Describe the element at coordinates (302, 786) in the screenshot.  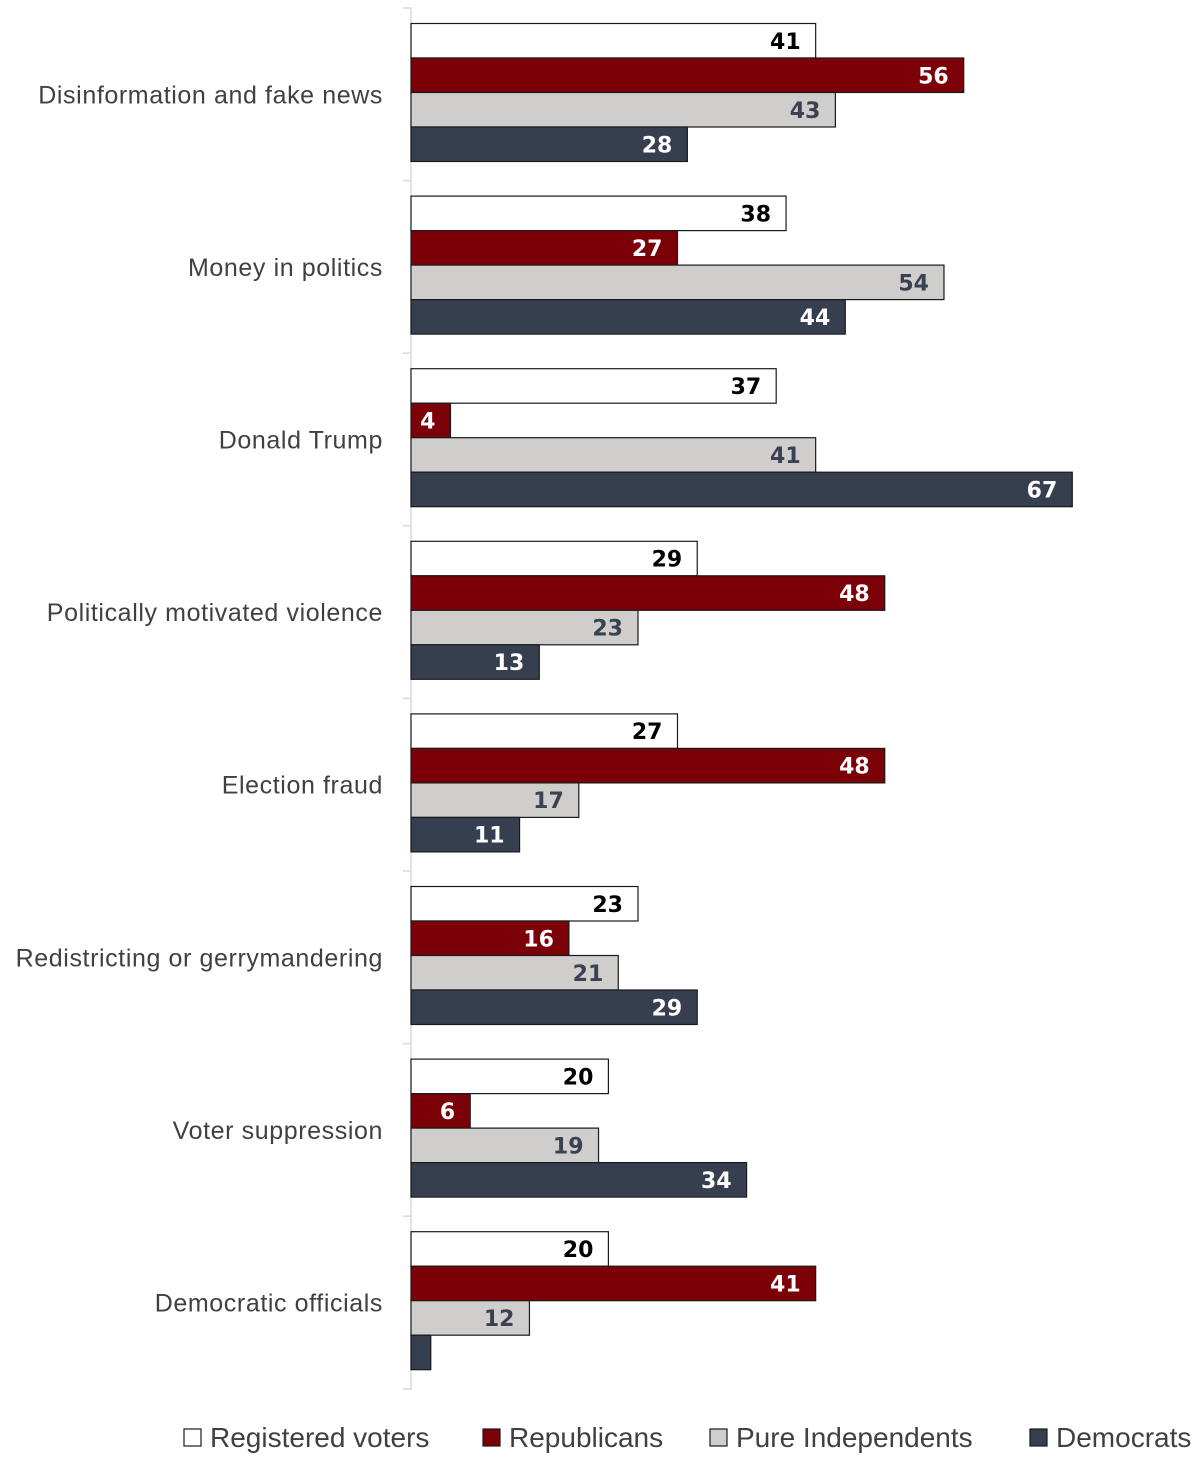
I see `category-label: Election fraud` at that location.